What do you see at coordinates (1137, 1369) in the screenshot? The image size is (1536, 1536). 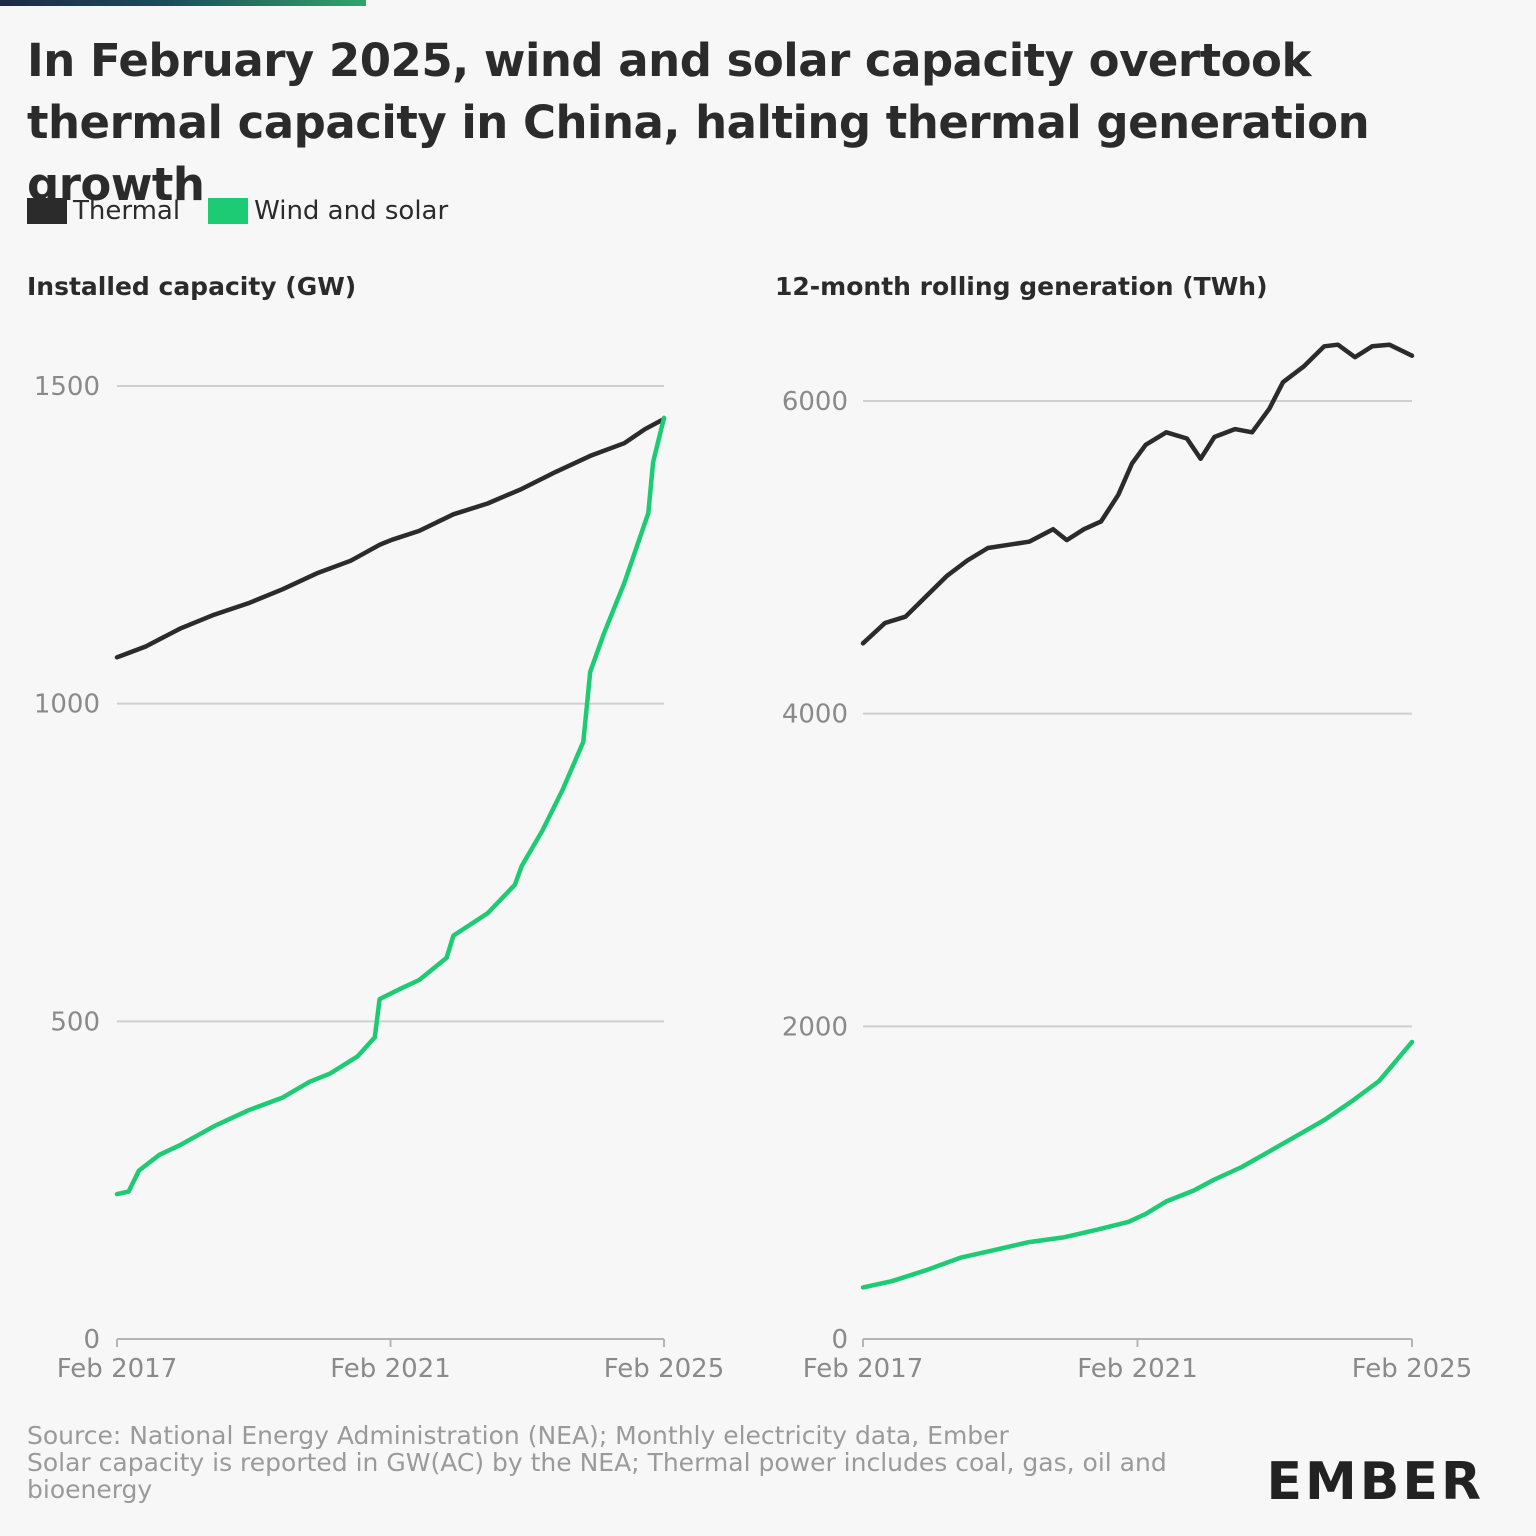 I see `generation-xtick-label: Feb 2021` at bounding box center [1137, 1369].